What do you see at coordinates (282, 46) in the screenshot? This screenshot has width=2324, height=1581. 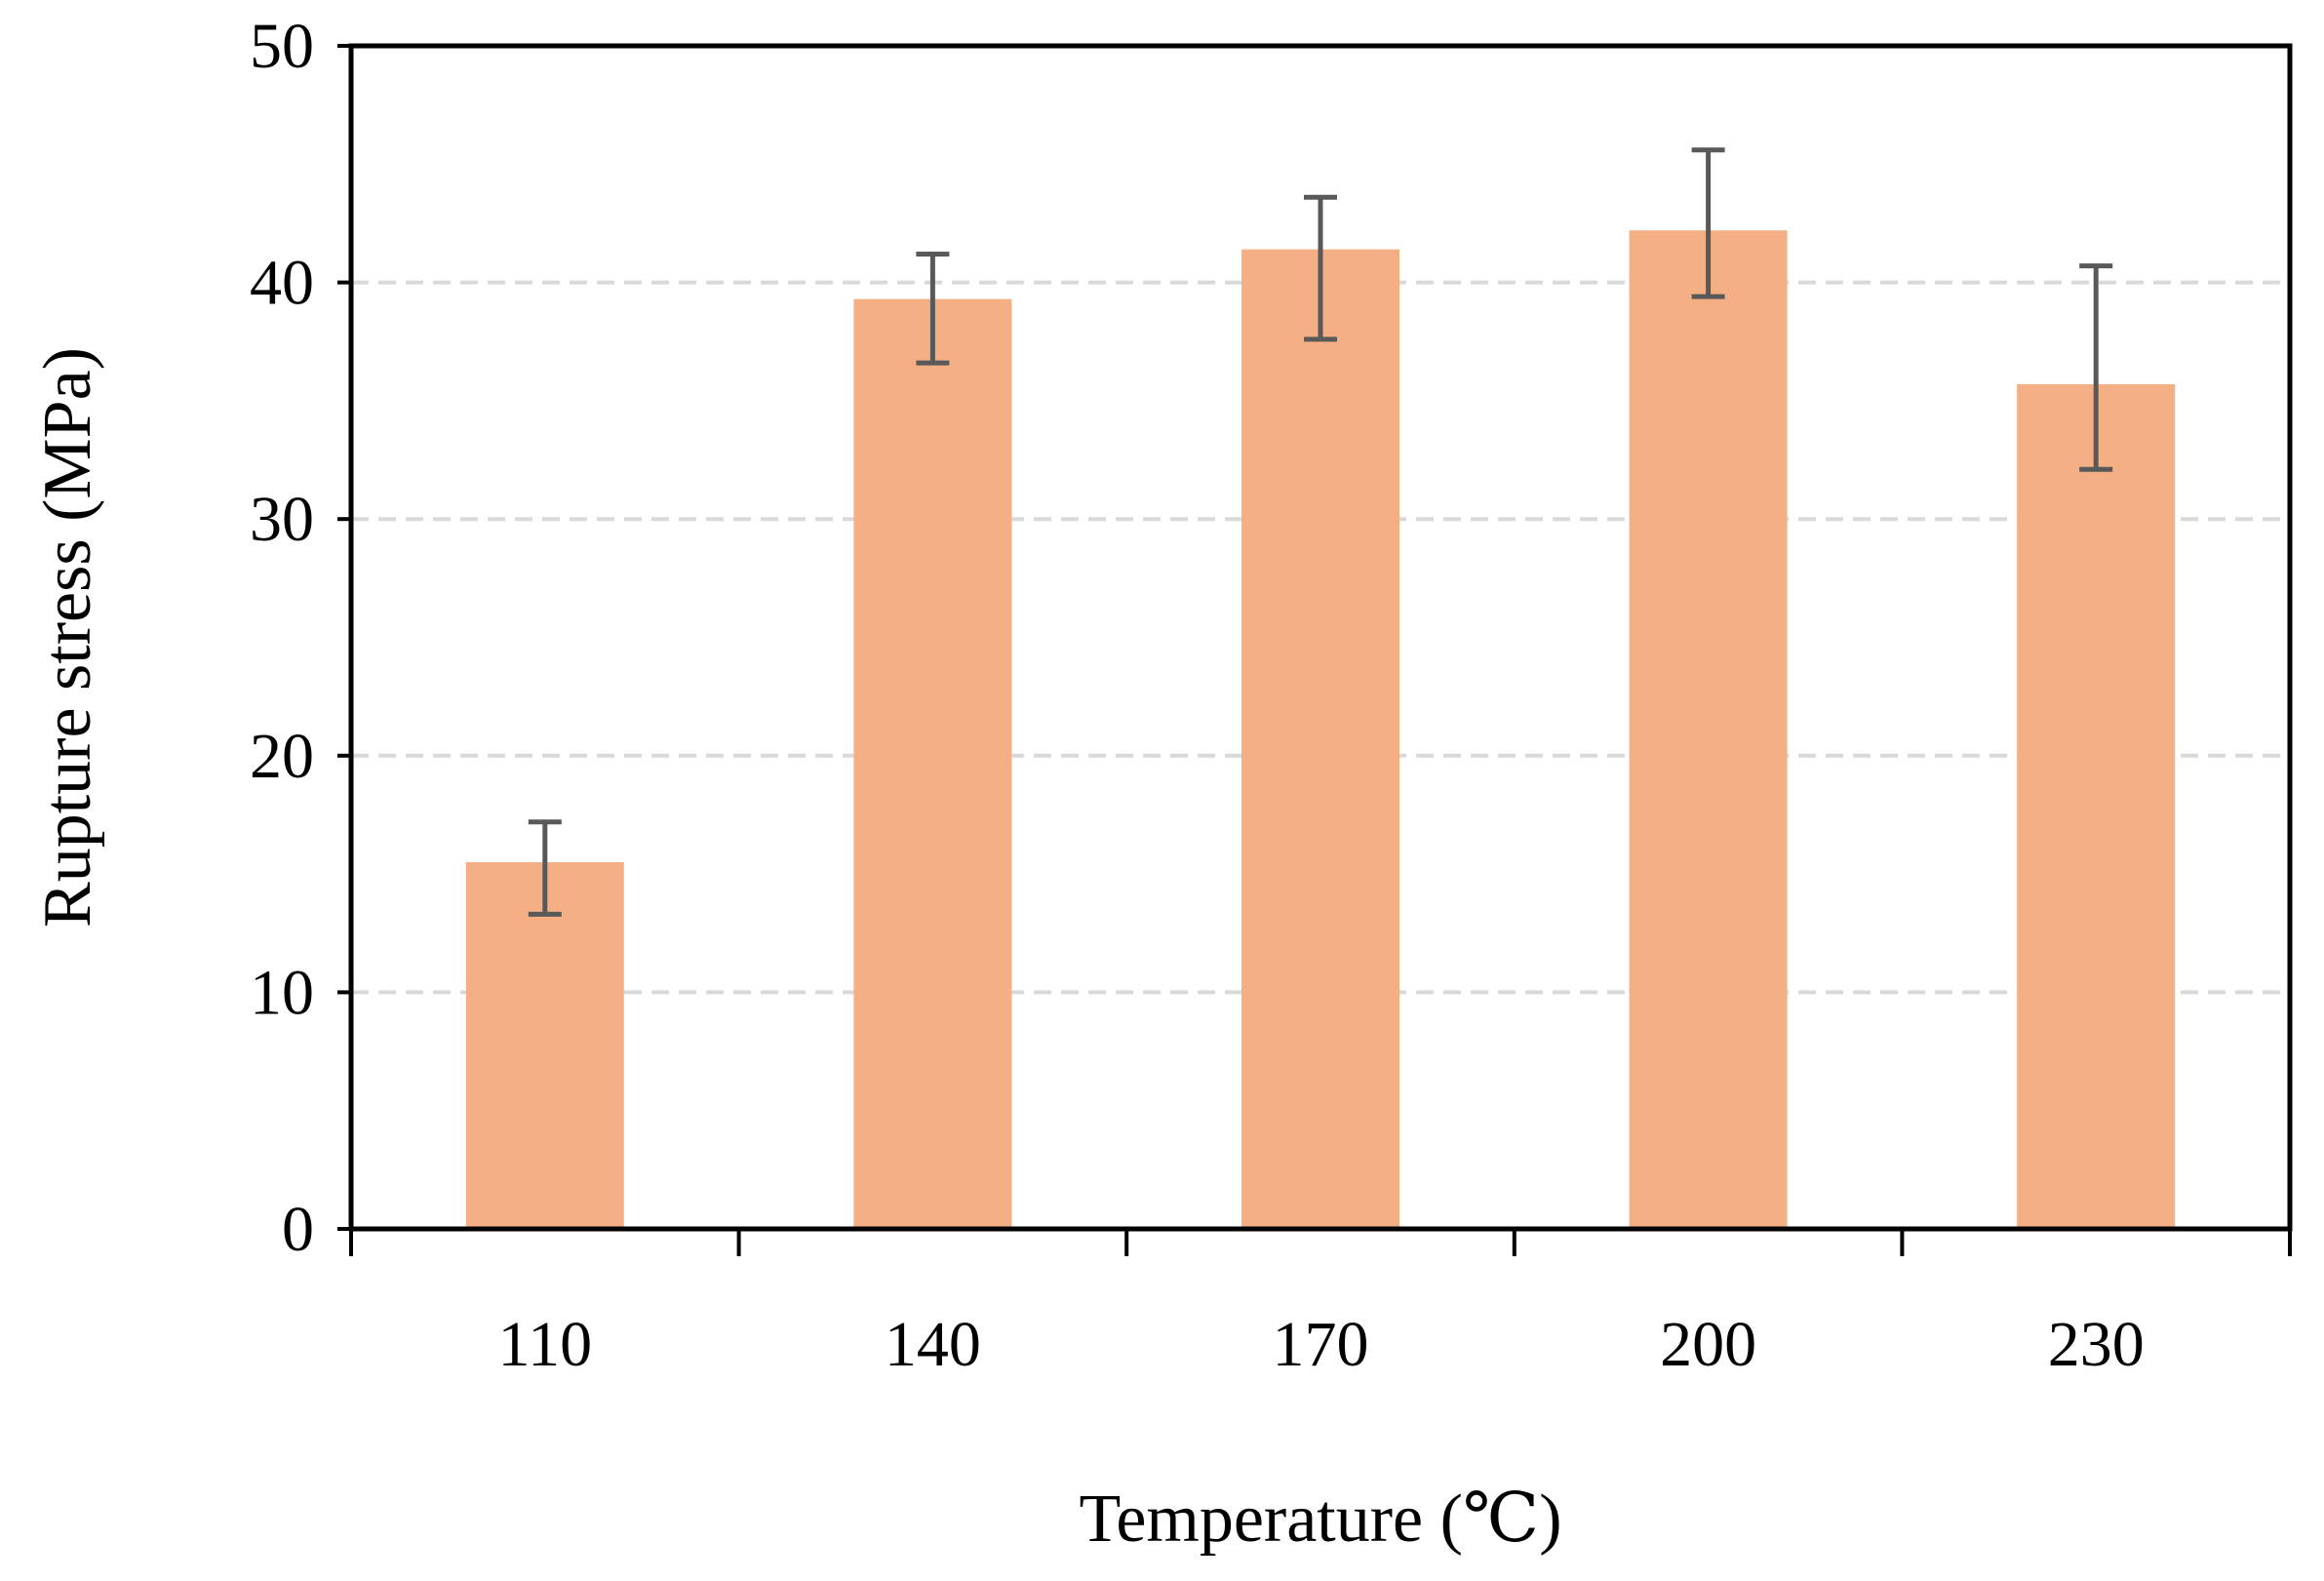 I see `y-tick-label-50: 50` at bounding box center [282, 46].